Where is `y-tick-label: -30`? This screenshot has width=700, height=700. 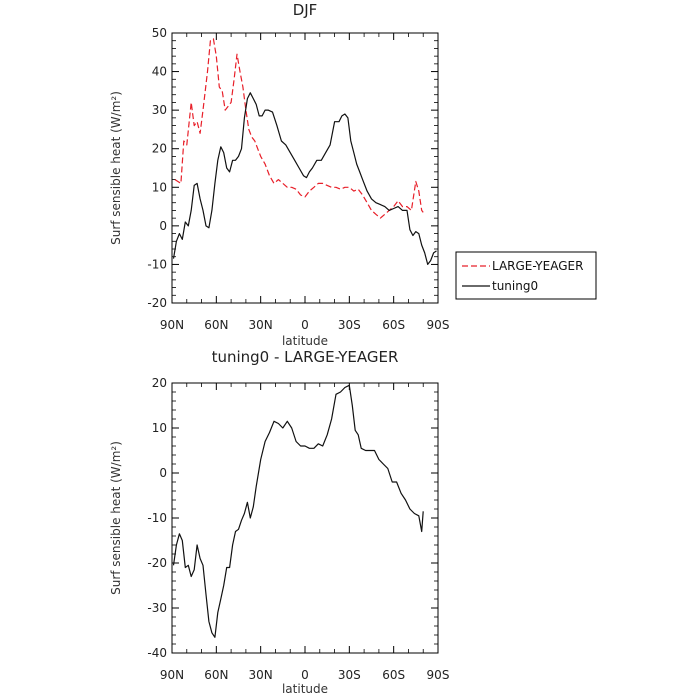 y-tick-label: -30 is located at coordinates (157, 608).